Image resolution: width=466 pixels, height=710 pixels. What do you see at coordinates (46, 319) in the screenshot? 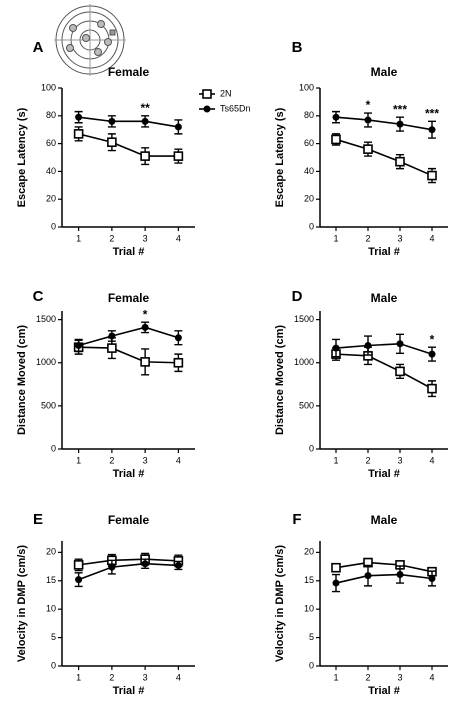
I see `y-tick-label: 1500` at bounding box center [46, 319].